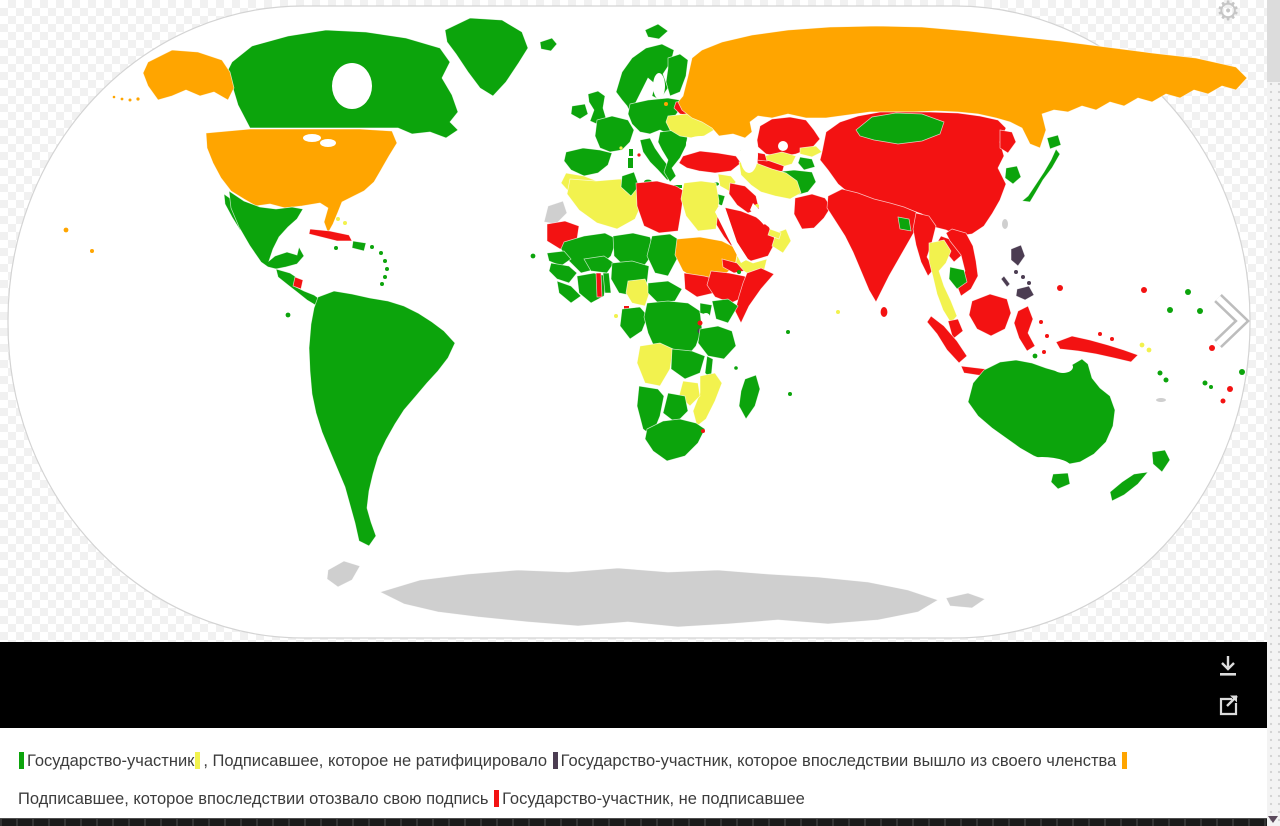 Image resolution: width=1280 pixels, height=826 pixels. What do you see at coordinates (707, 399) in the screenshot?
I see `country-mozambique` at bounding box center [707, 399].